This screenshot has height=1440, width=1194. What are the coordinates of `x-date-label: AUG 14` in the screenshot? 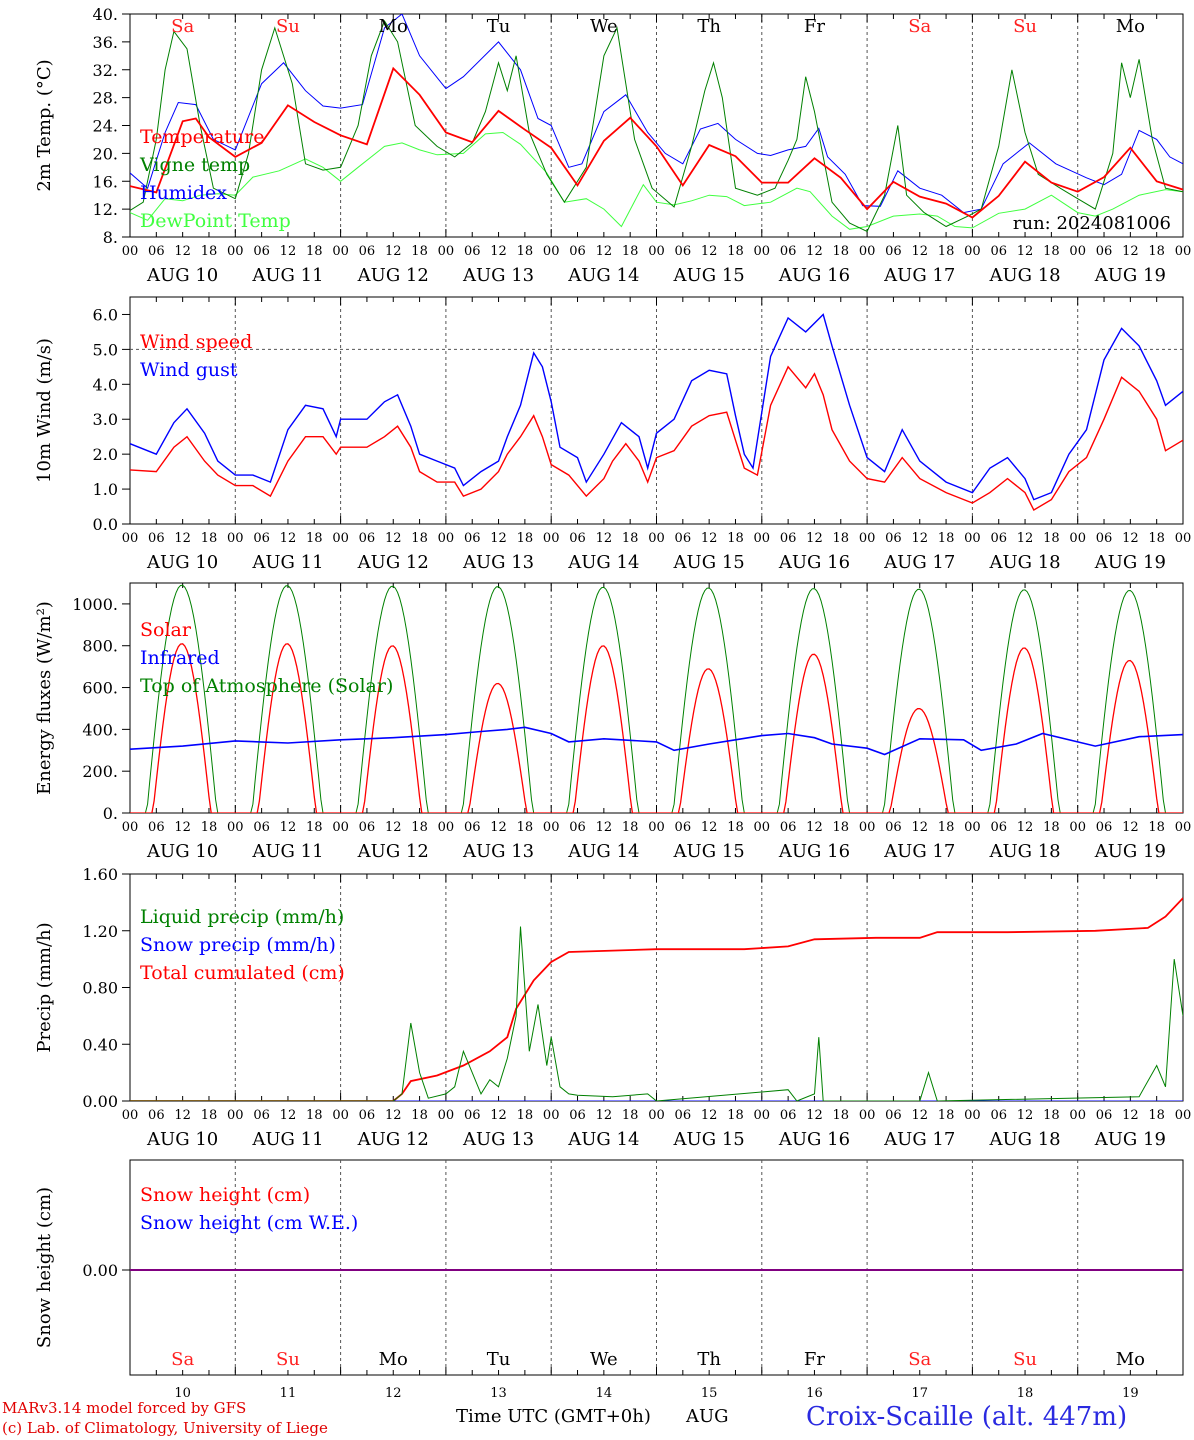 It's located at (603, 1139).